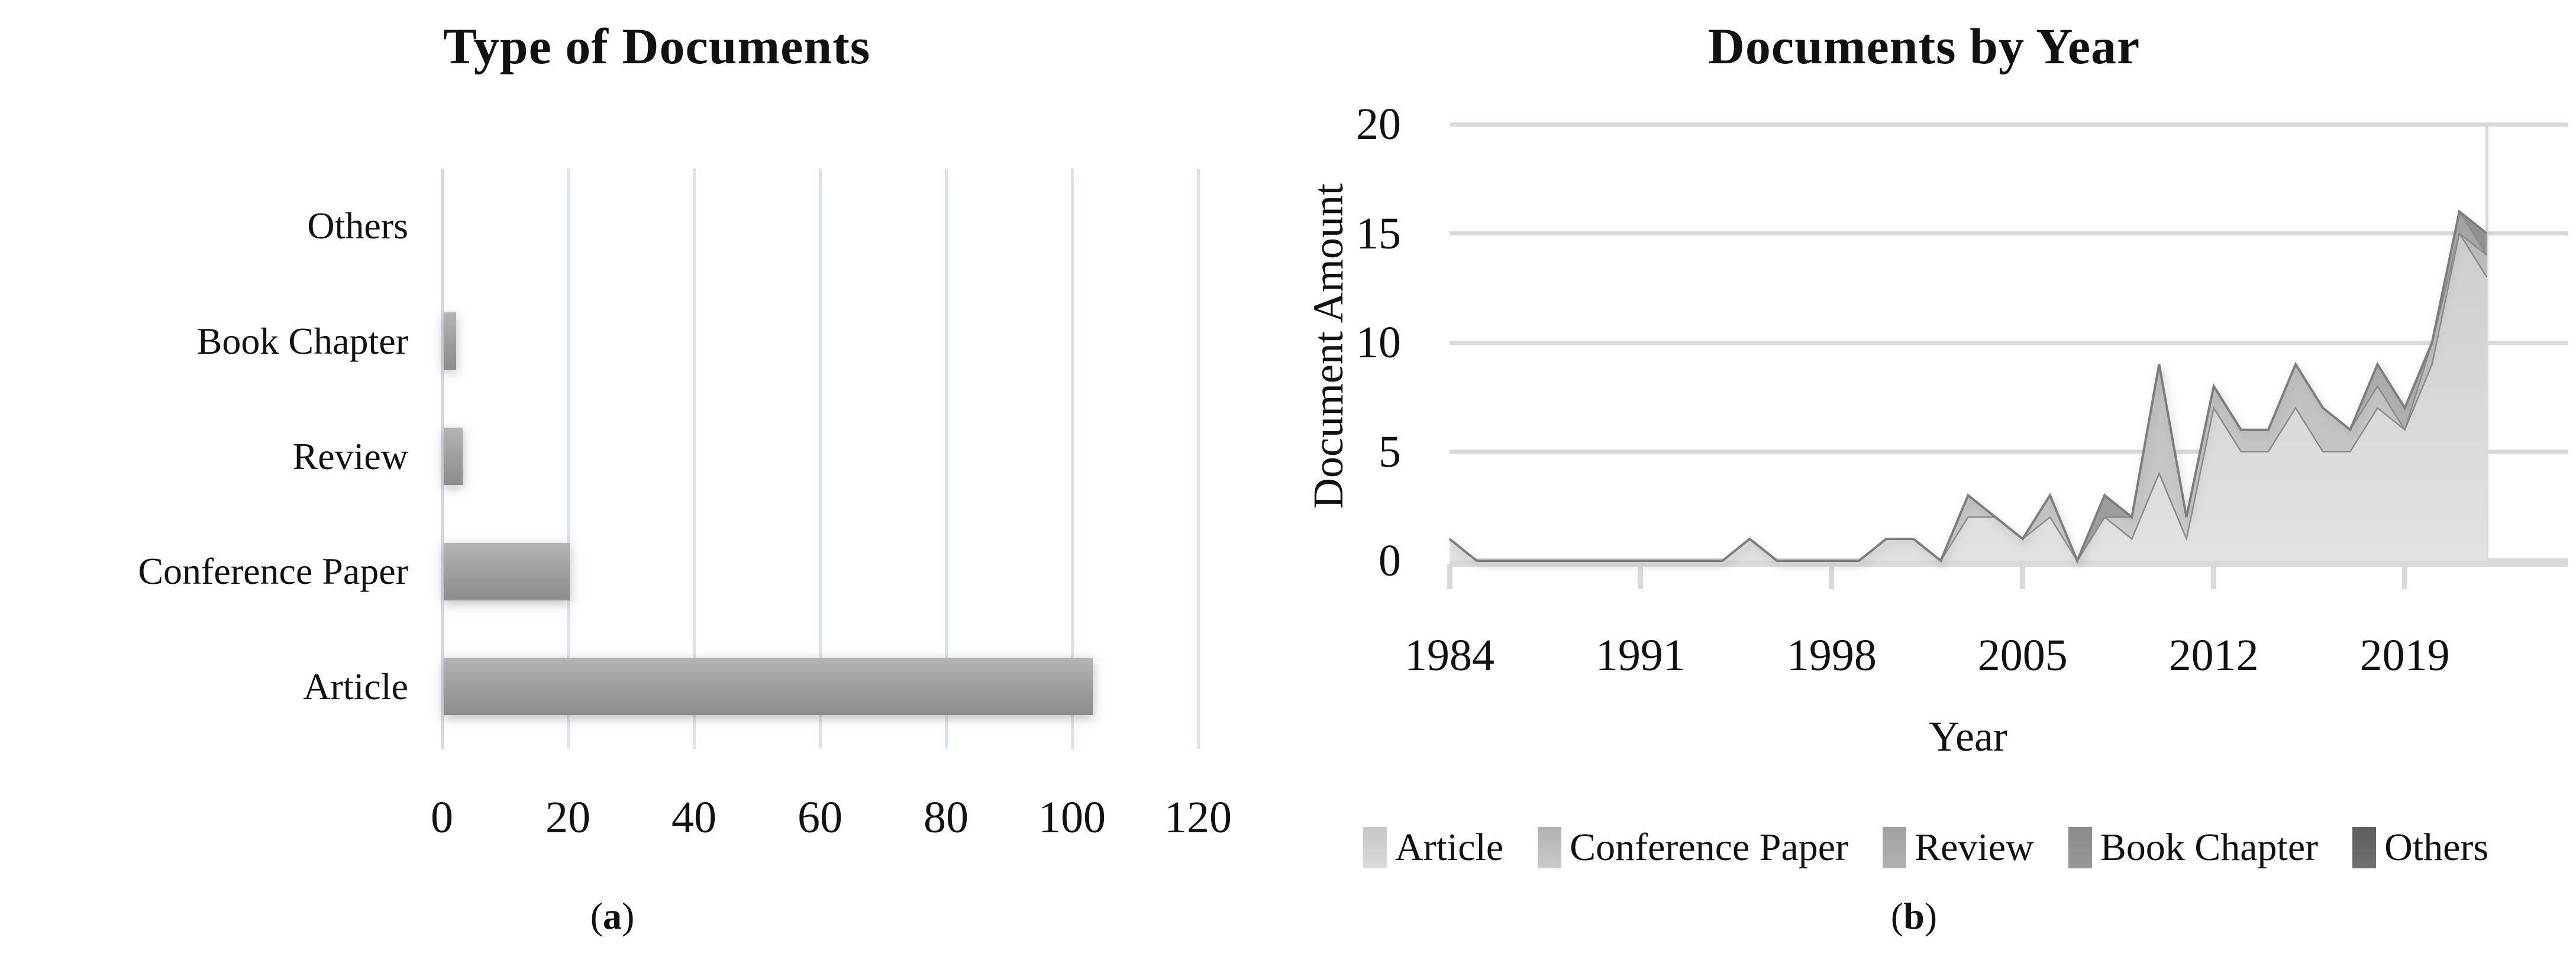 The height and width of the screenshot is (976, 2576). What do you see at coordinates (1072, 818) in the screenshot?
I see `chart-a-x-tick-label: 100` at bounding box center [1072, 818].